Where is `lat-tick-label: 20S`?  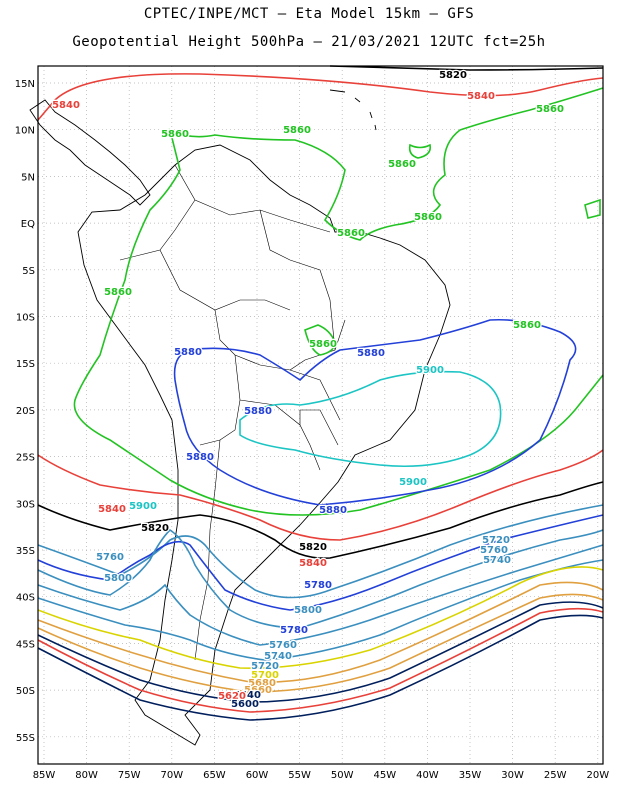
lat-tick-label: 20S is located at coordinates (25, 411).